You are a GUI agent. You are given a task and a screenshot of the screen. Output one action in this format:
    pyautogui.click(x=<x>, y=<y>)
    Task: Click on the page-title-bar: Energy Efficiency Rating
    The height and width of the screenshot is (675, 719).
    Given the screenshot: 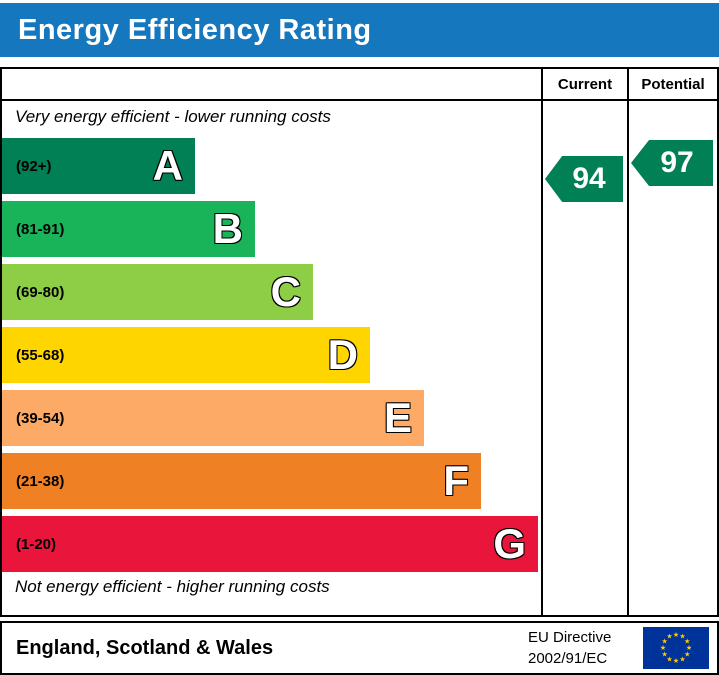 What is the action you would take?
    pyautogui.click(x=359, y=30)
    